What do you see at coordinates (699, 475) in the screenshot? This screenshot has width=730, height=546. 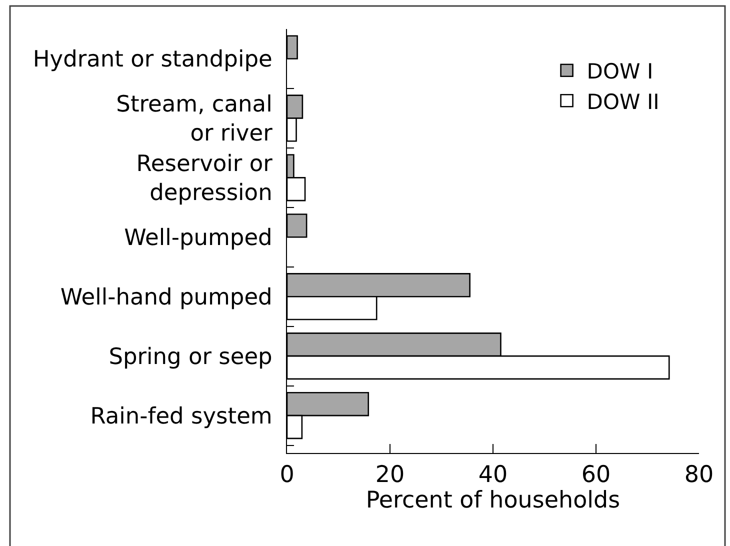 I see `x-tick-label: 80` at bounding box center [699, 475].